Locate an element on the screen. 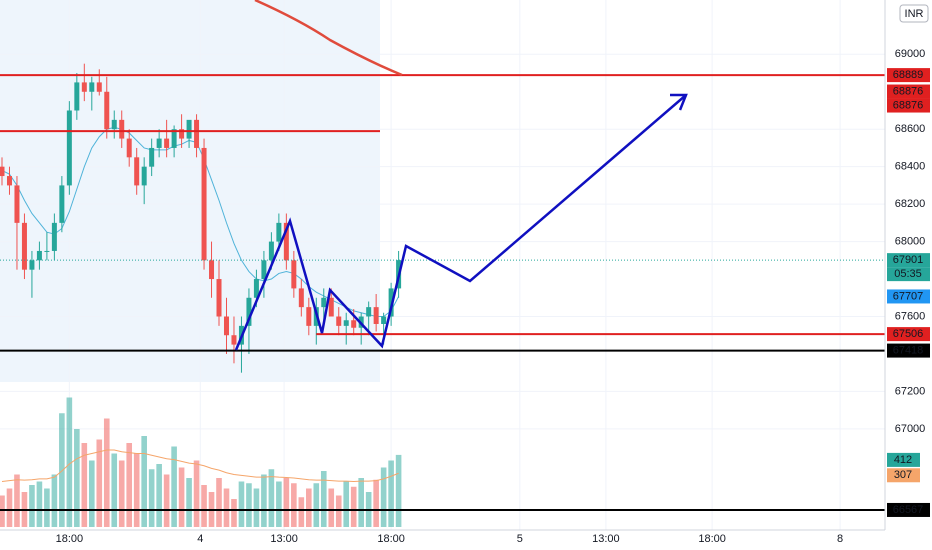  price-tag-label: 67506 is located at coordinates (908, 334).